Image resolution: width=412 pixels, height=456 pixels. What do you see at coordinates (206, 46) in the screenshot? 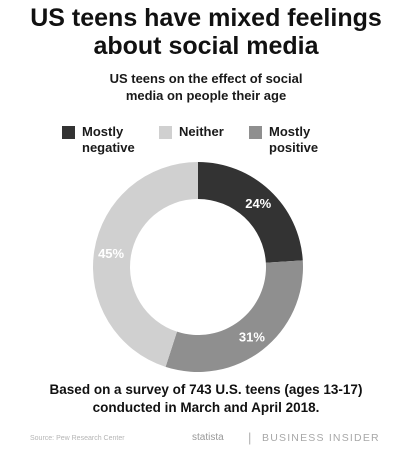
I see `chart-title-line-2: about social media` at bounding box center [206, 46].